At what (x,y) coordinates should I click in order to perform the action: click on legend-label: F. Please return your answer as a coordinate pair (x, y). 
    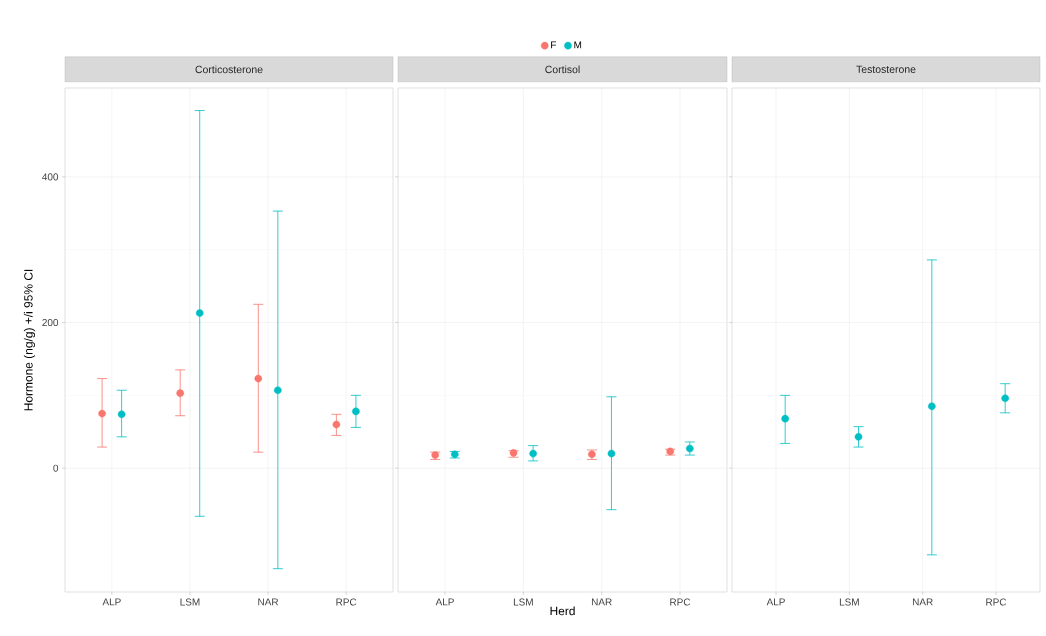
    Looking at the image, I should click on (554, 45).